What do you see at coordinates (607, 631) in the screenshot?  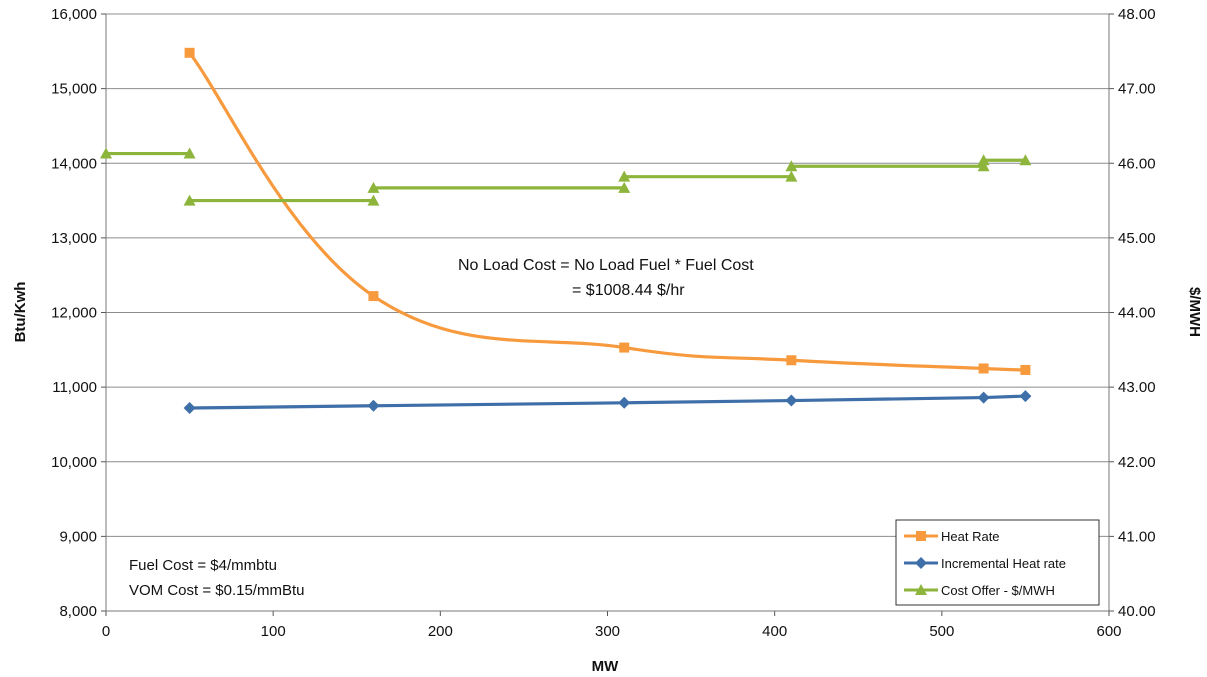 I see `x-tick-label: 300` at bounding box center [607, 631].